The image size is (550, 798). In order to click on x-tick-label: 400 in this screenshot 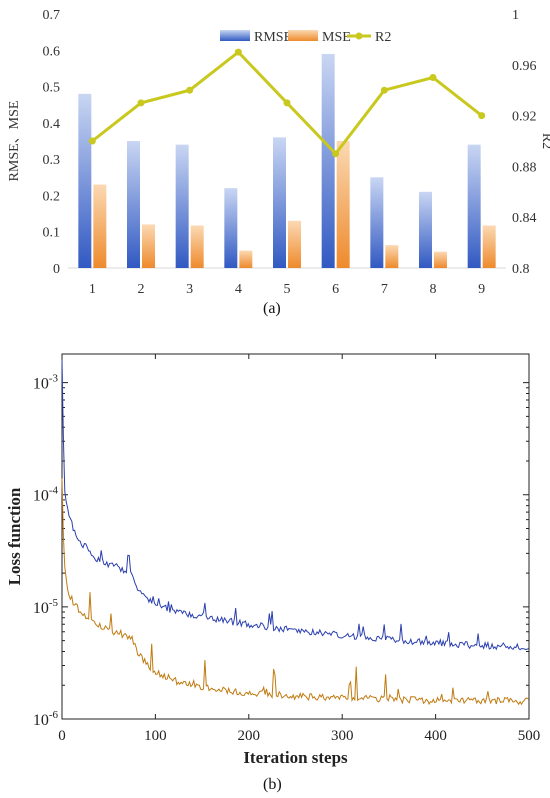, I will do `click(435, 736)`.